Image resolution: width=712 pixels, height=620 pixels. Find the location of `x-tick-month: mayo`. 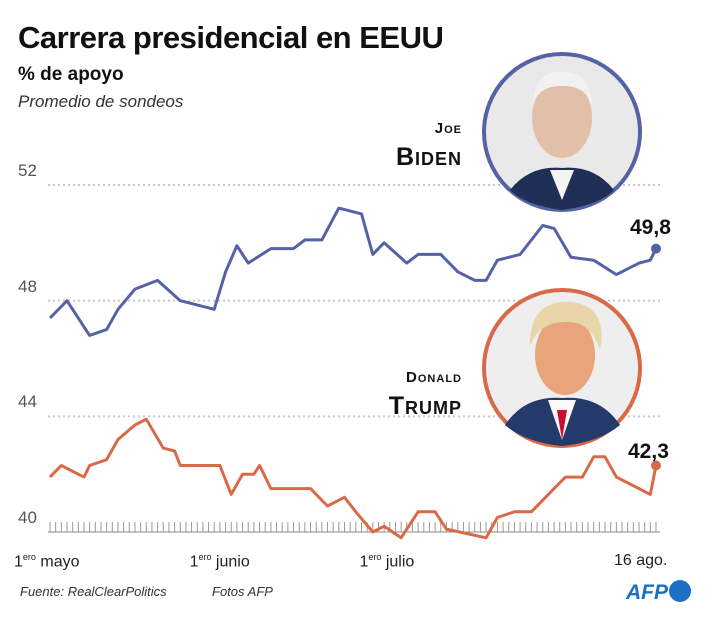

x-tick-month: mayo is located at coordinates (57, 562).